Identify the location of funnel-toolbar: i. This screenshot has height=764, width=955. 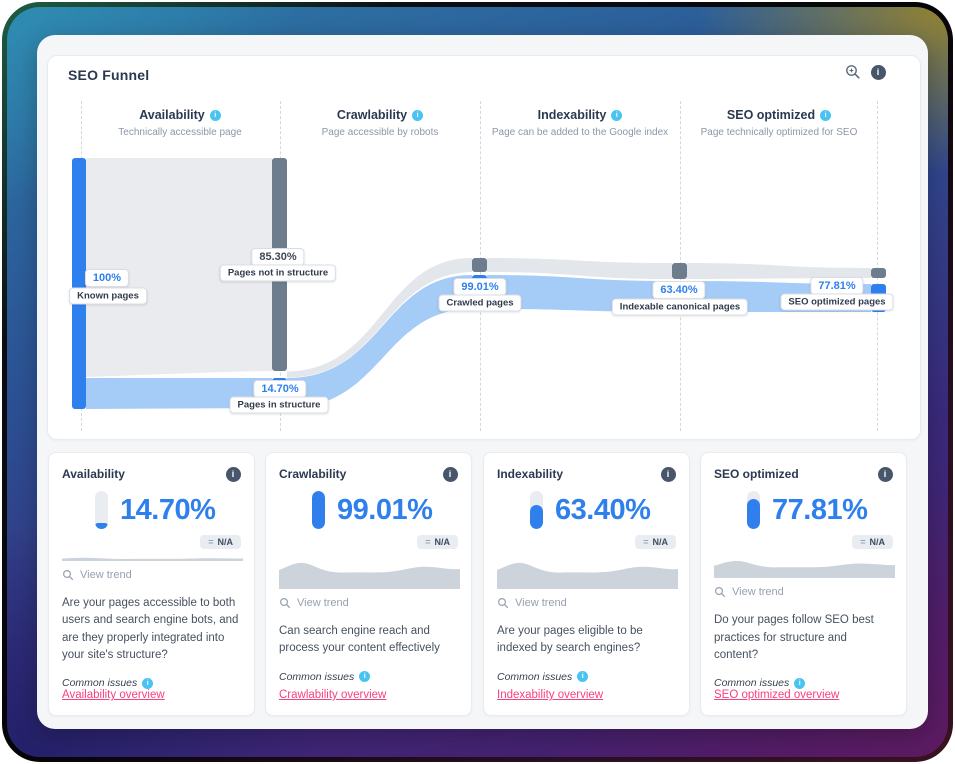
(865, 72).